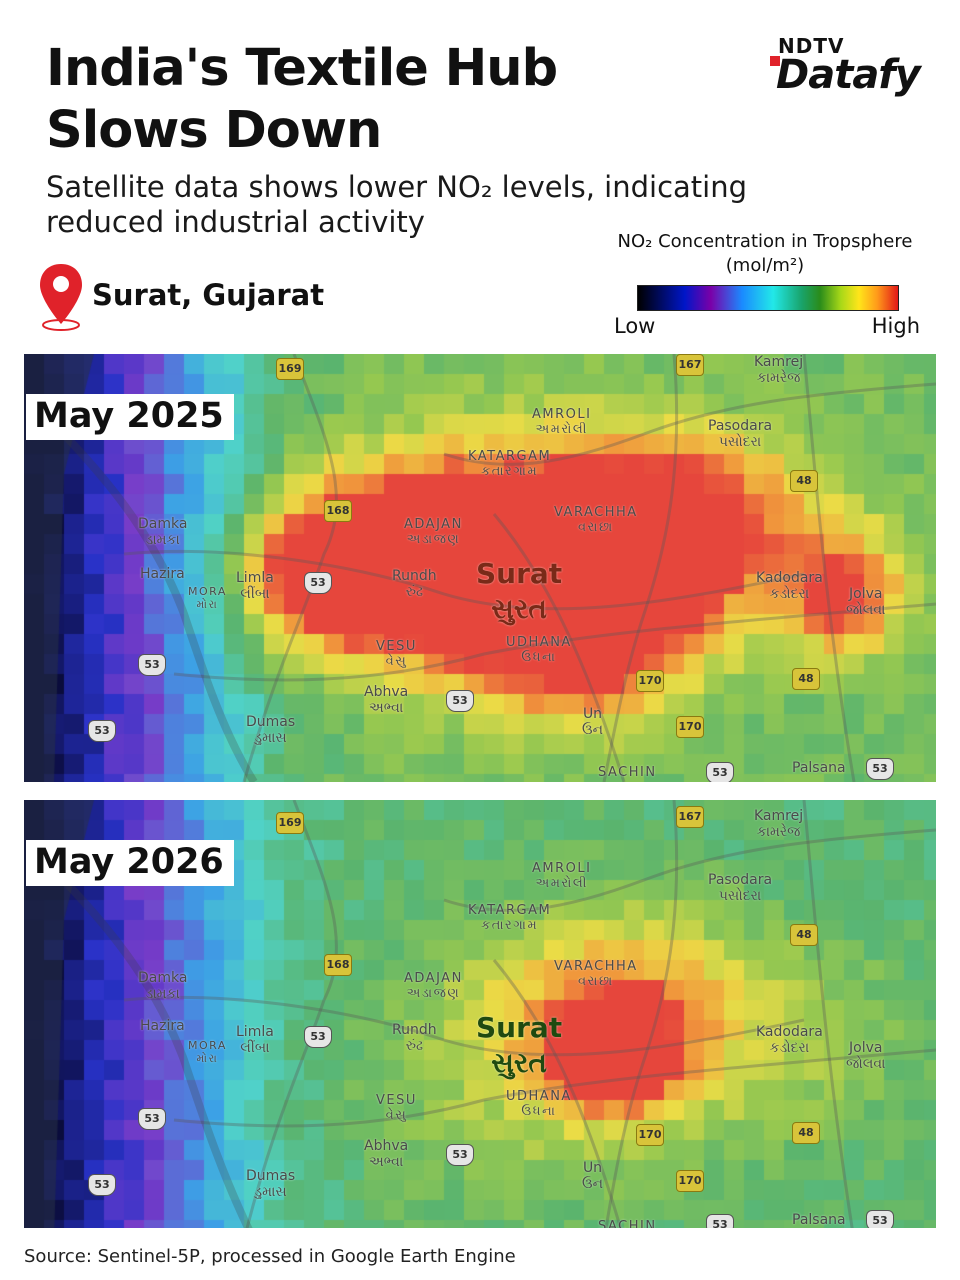  I want to click on panel-date-label: May 2026, so click(130, 863).